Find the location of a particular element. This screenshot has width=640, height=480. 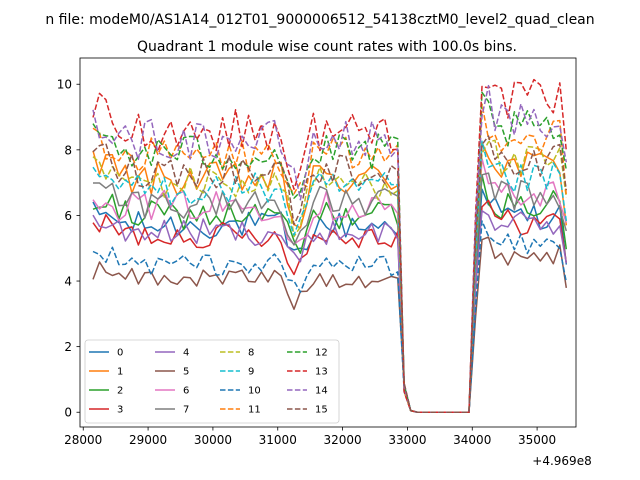

x-tick-label: 29000 is located at coordinates (148, 440).